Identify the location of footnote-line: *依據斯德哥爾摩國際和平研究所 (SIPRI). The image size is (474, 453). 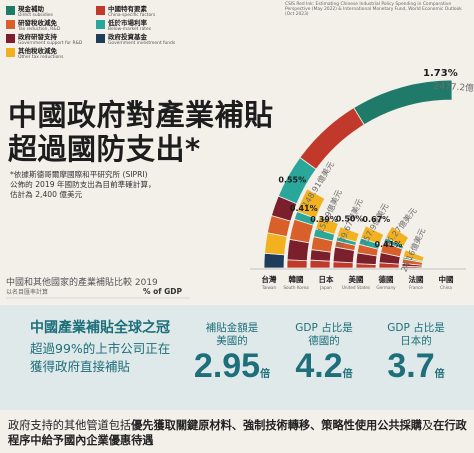
(79, 174).